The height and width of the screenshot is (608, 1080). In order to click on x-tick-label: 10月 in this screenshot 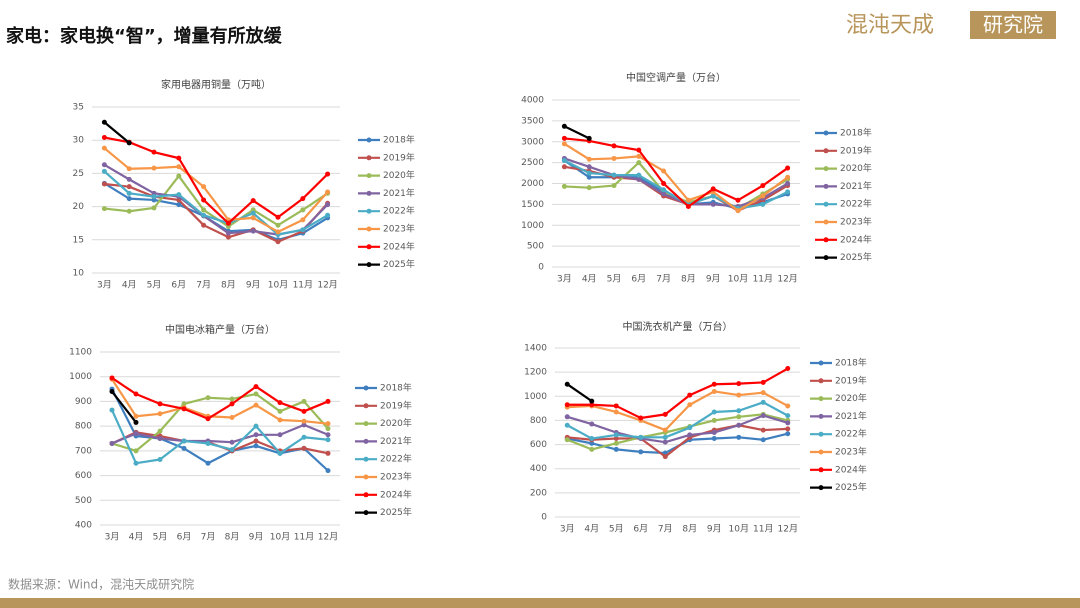, I will do `click(738, 279)`.